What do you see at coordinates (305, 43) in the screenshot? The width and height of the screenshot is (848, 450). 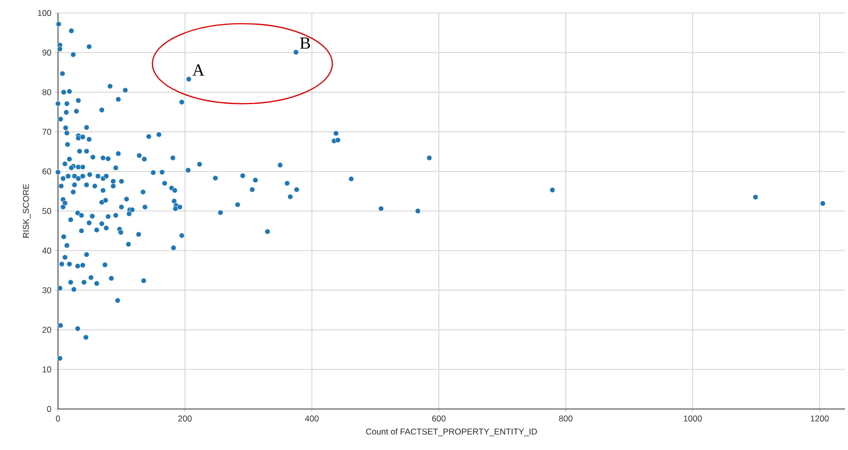 I see `annotation: B` at bounding box center [305, 43].